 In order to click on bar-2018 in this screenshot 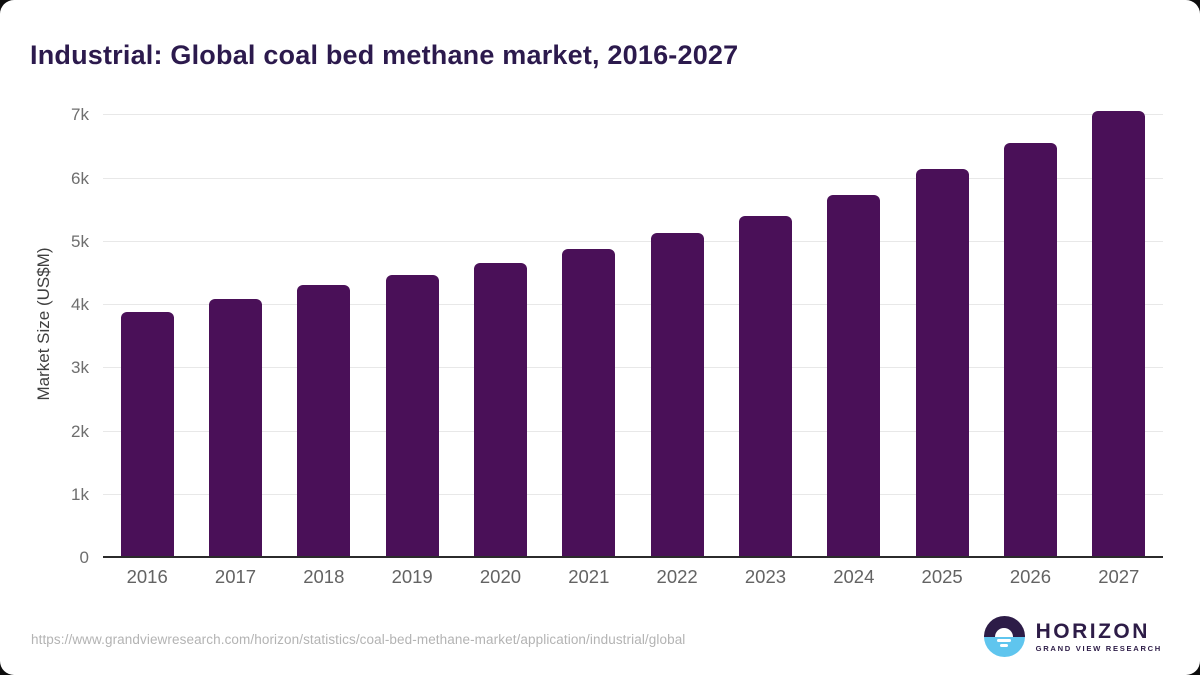, I will do `click(324, 421)`.